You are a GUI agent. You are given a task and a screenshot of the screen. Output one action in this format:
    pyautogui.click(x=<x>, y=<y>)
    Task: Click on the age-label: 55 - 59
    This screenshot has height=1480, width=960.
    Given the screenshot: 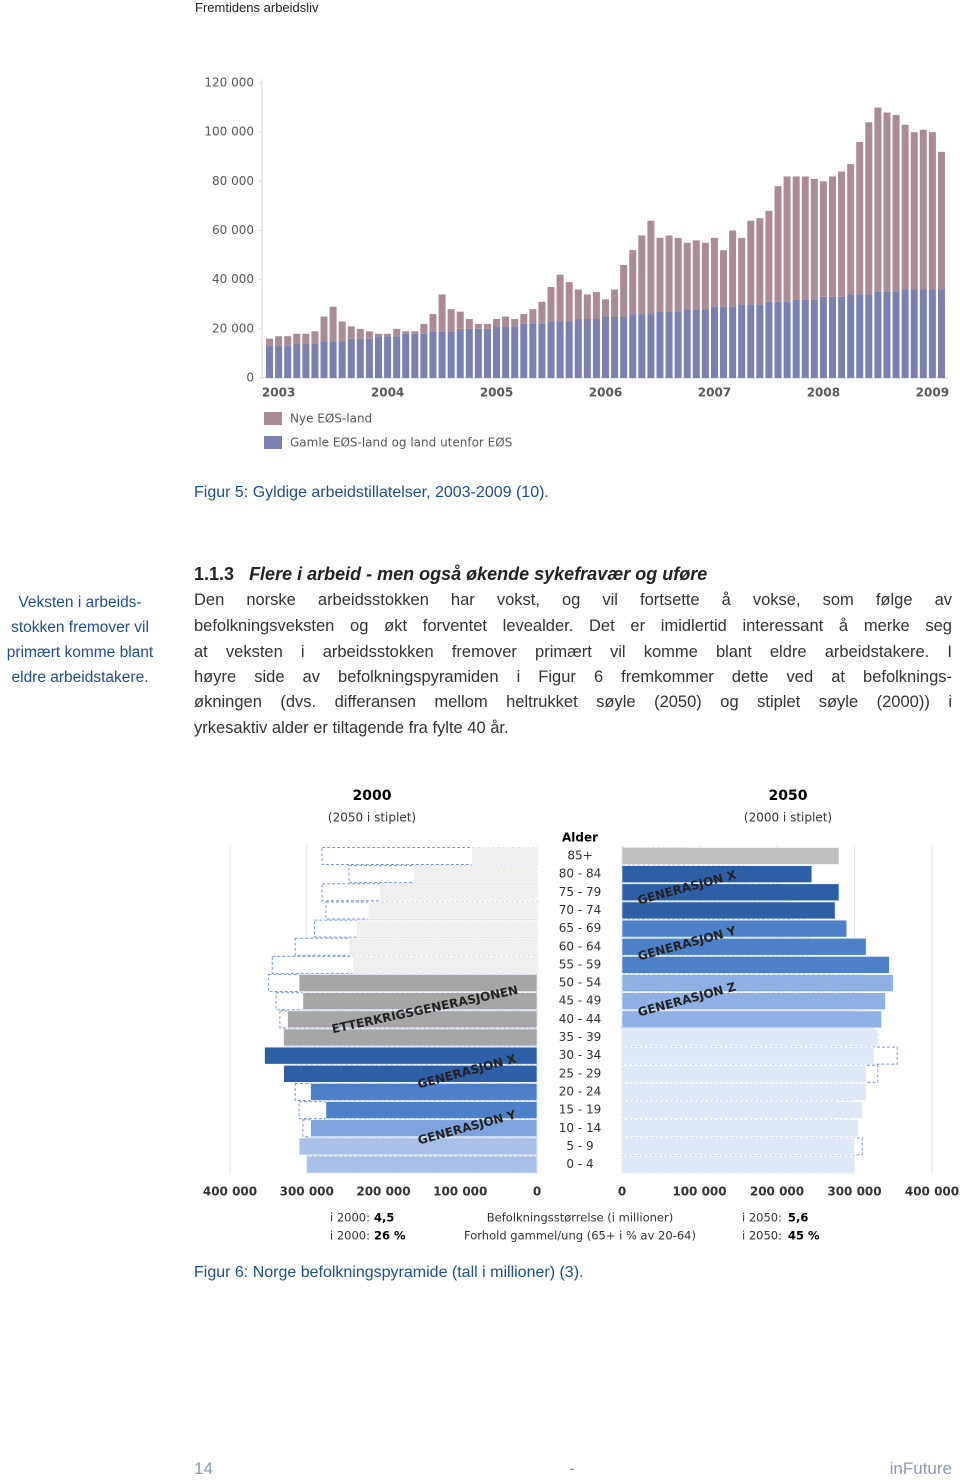 What is the action you would take?
    pyautogui.click(x=580, y=964)
    